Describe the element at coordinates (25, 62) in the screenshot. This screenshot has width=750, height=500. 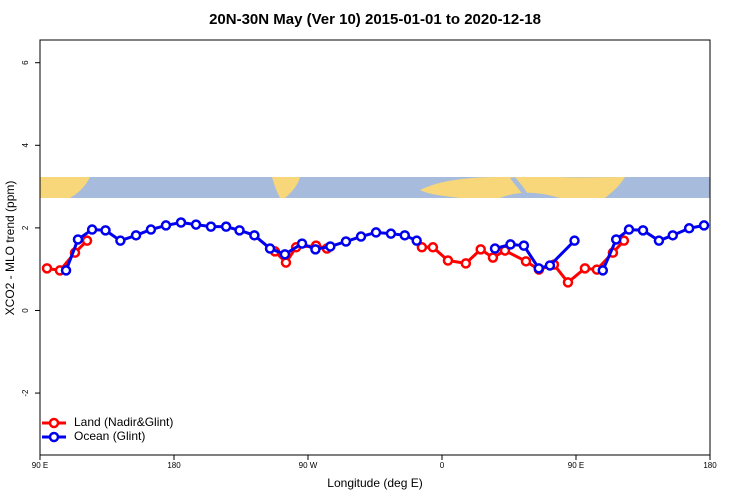
I see `y-tick-label: 6` at that location.